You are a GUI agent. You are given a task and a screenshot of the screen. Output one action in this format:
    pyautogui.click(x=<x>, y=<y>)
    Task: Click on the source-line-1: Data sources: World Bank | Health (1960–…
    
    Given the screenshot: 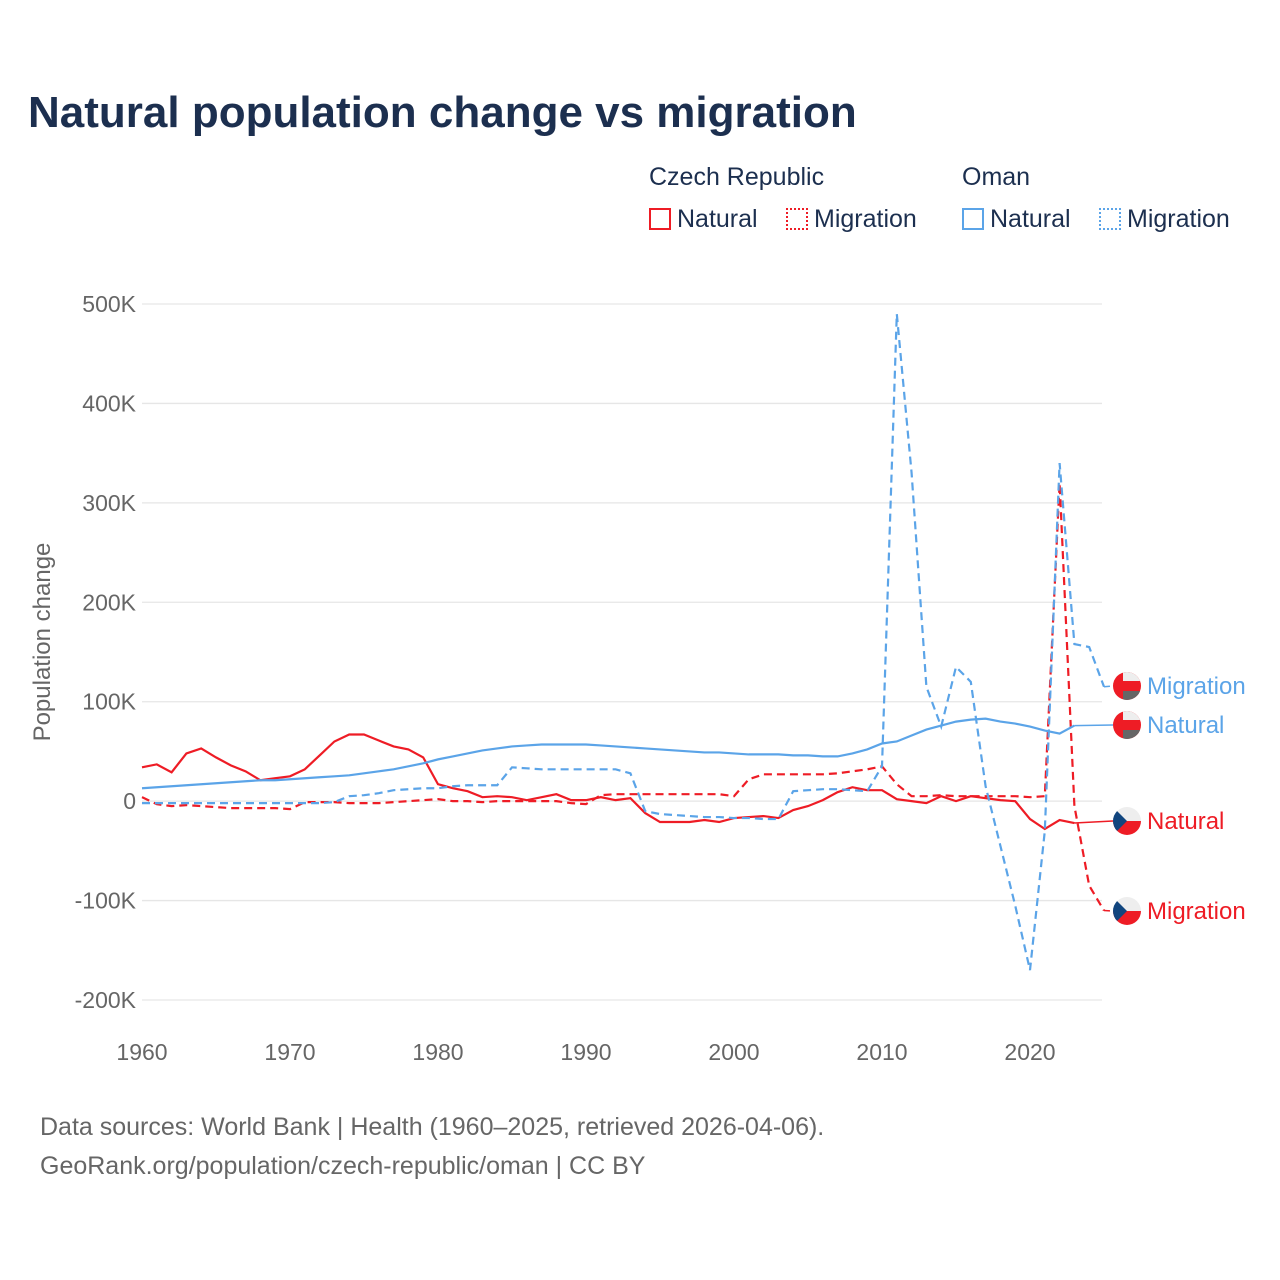 What is the action you would take?
    pyautogui.click(x=432, y=1127)
    